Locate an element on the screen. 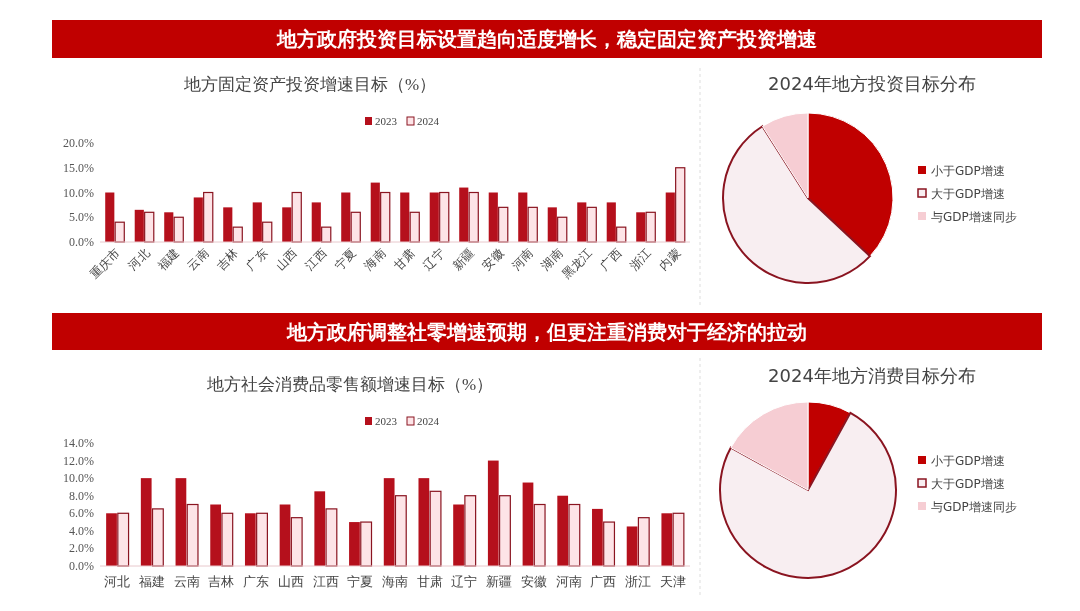 The width and height of the screenshot is (1080, 611). x-tick-label: 安徽 is located at coordinates (533, 581).